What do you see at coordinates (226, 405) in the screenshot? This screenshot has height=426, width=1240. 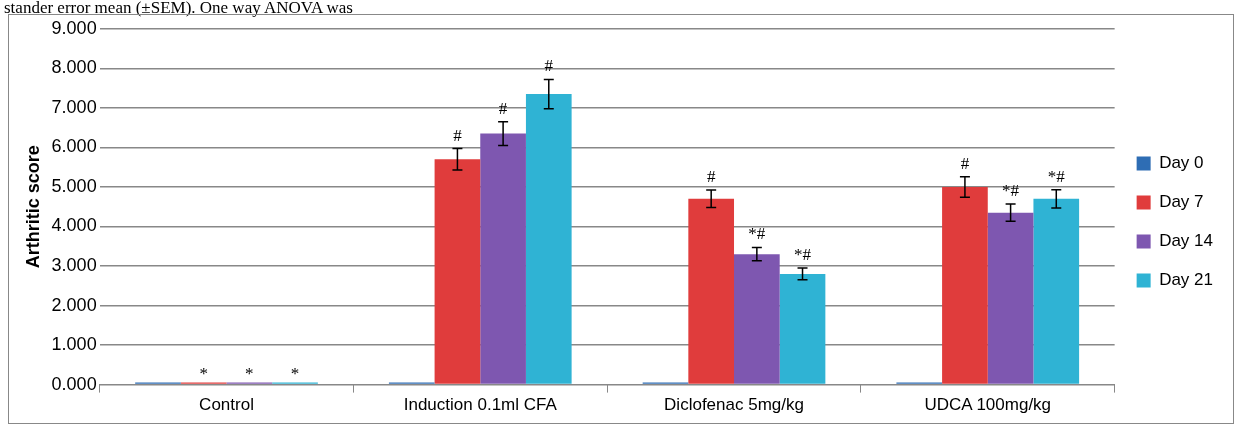 I see `x-tick-label: Control` at bounding box center [226, 405].